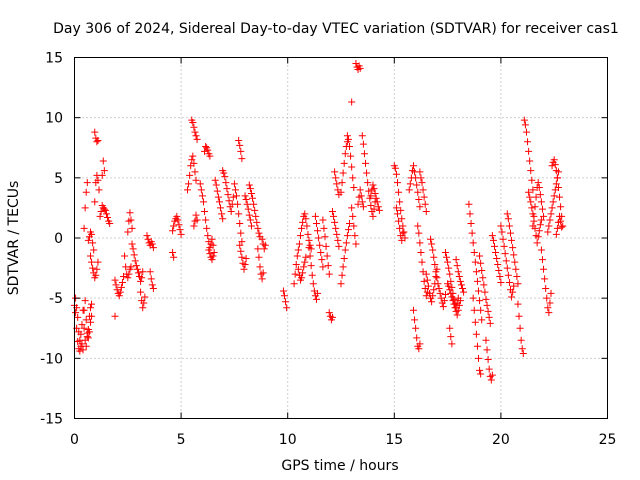 This screenshot has height=480, width=640. Describe the element at coordinates (339, 466) in the screenshot. I see `x-axis-label: GPS time / hours` at that location.